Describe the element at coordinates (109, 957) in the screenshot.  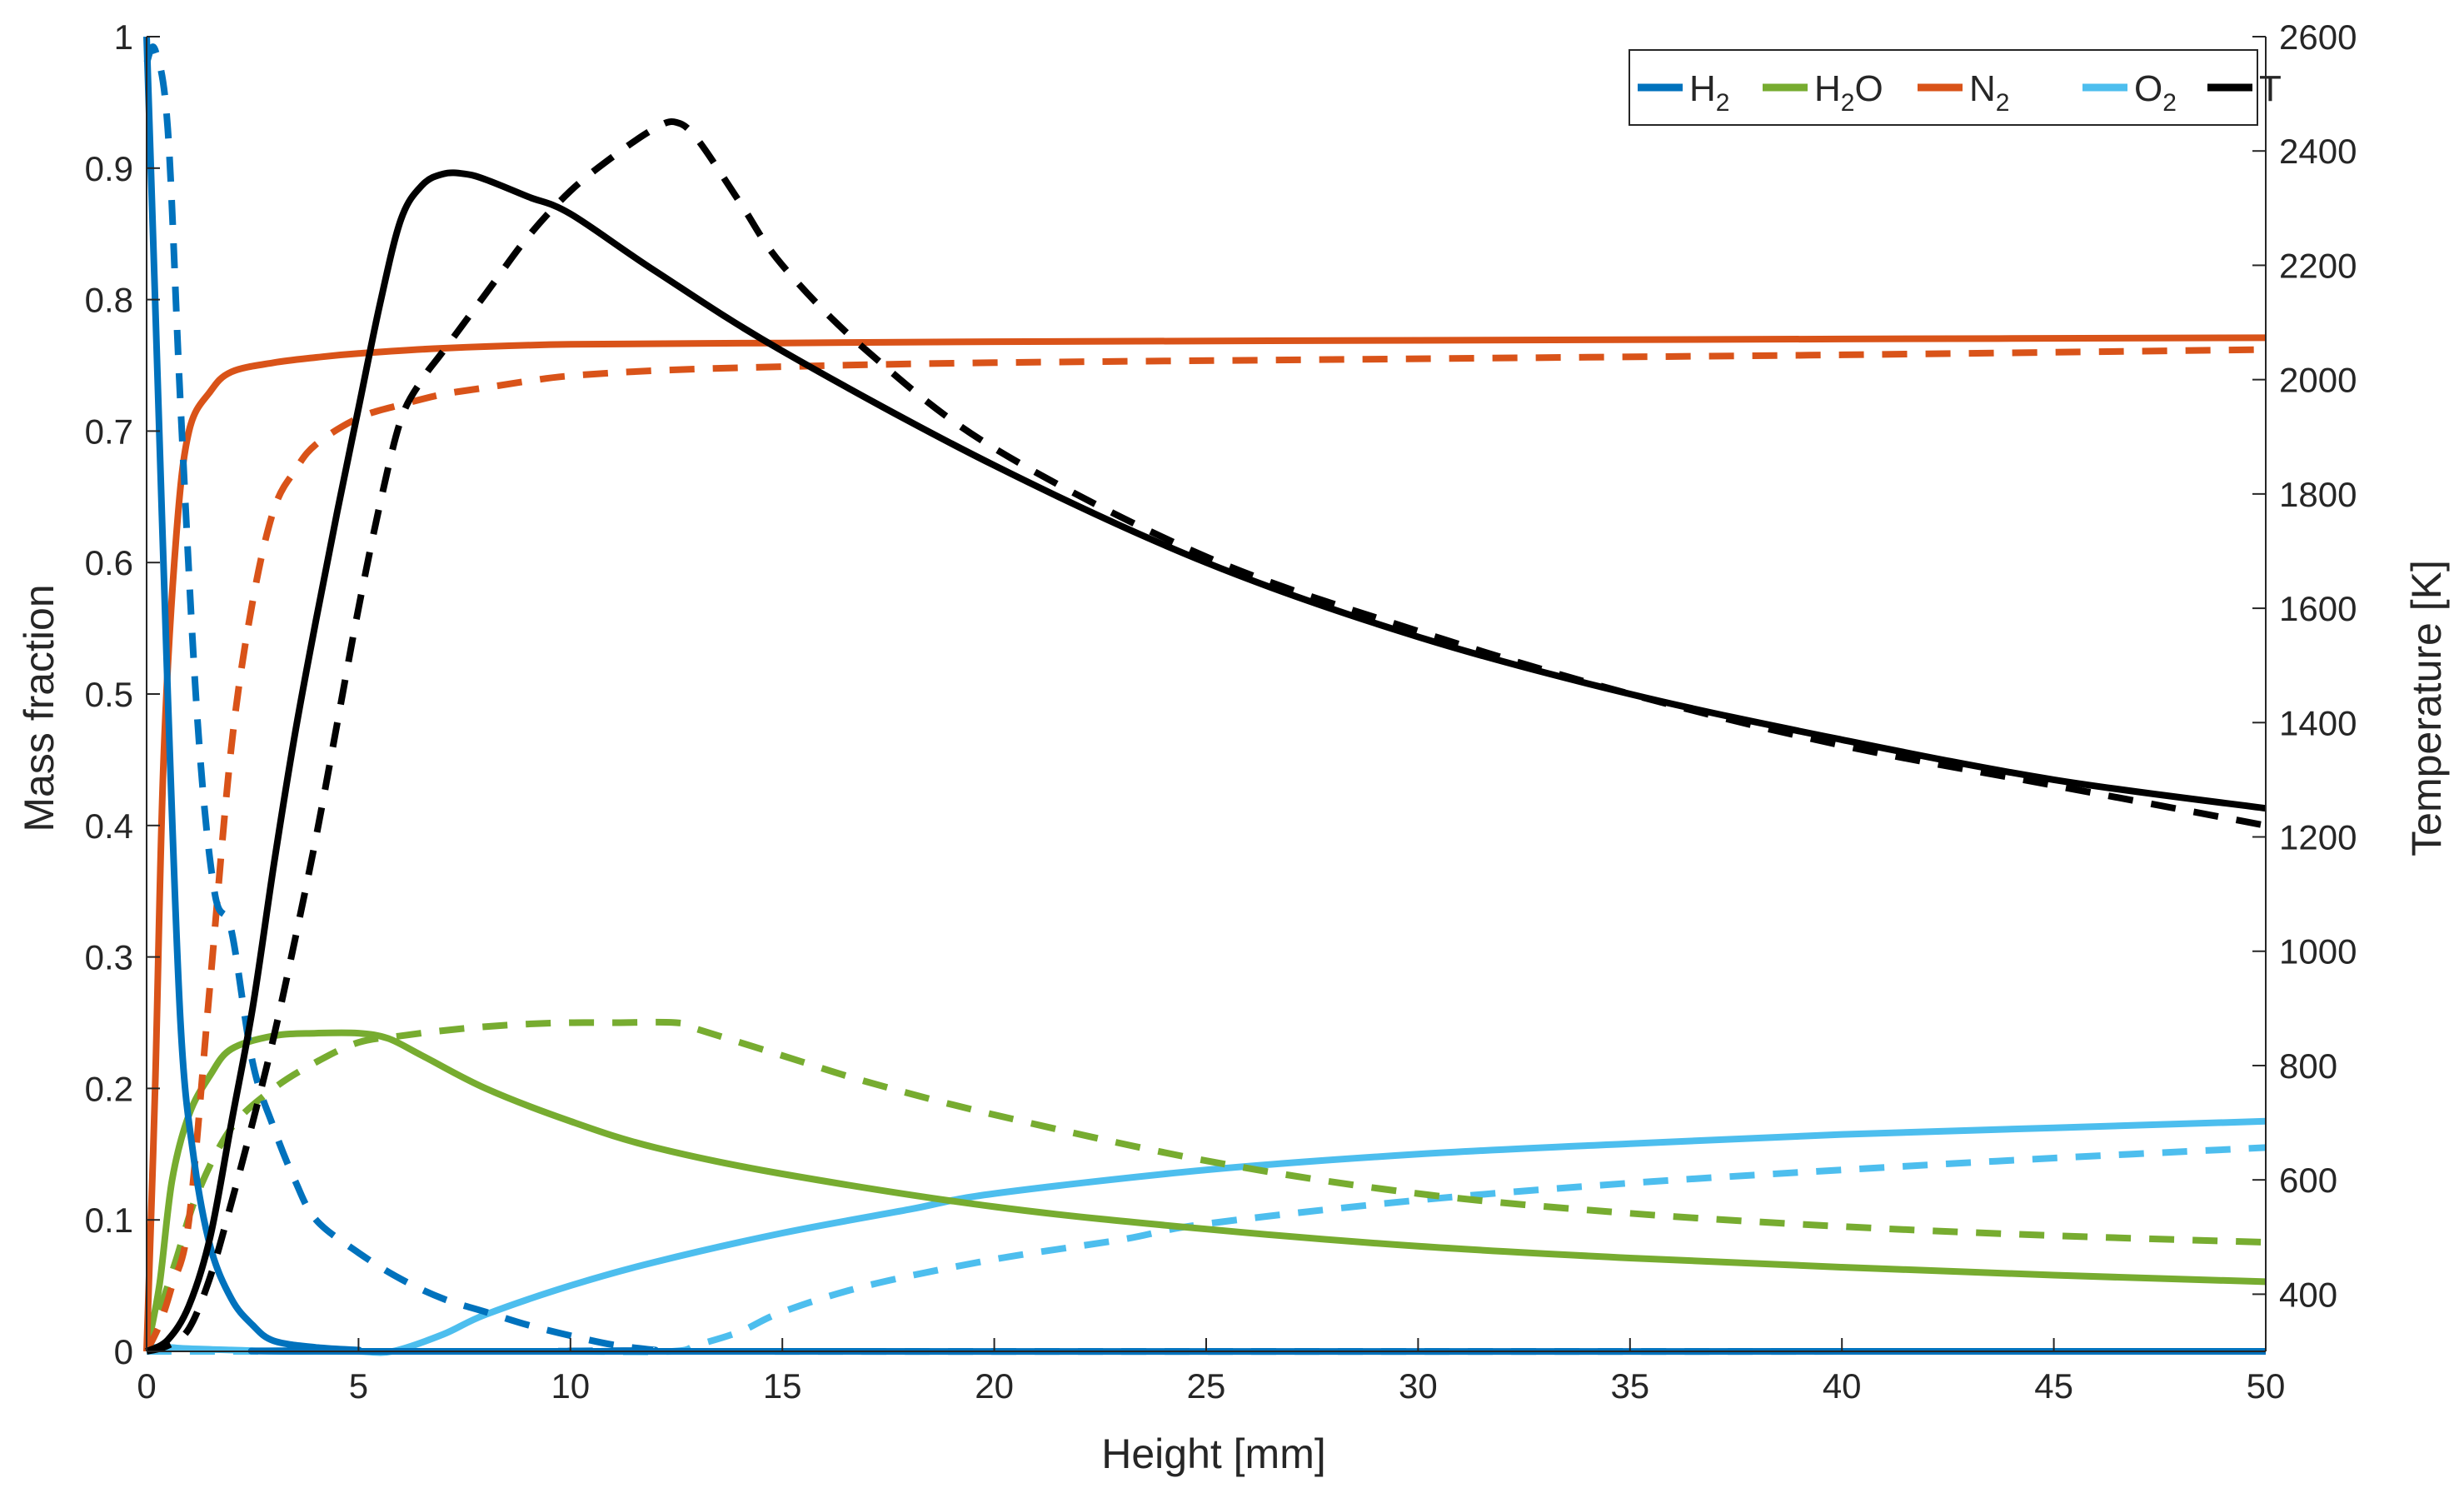
I see `y-left-tick-label: 0.3` at that location.